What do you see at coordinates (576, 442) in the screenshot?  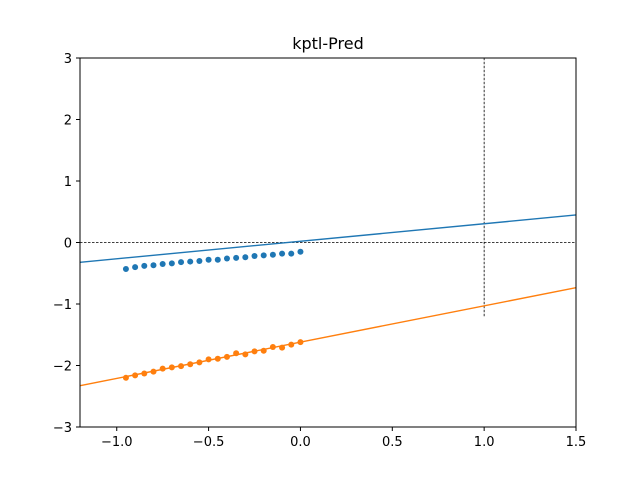 I see `x-tick-label: 1.5` at bounding box center [576, 442].